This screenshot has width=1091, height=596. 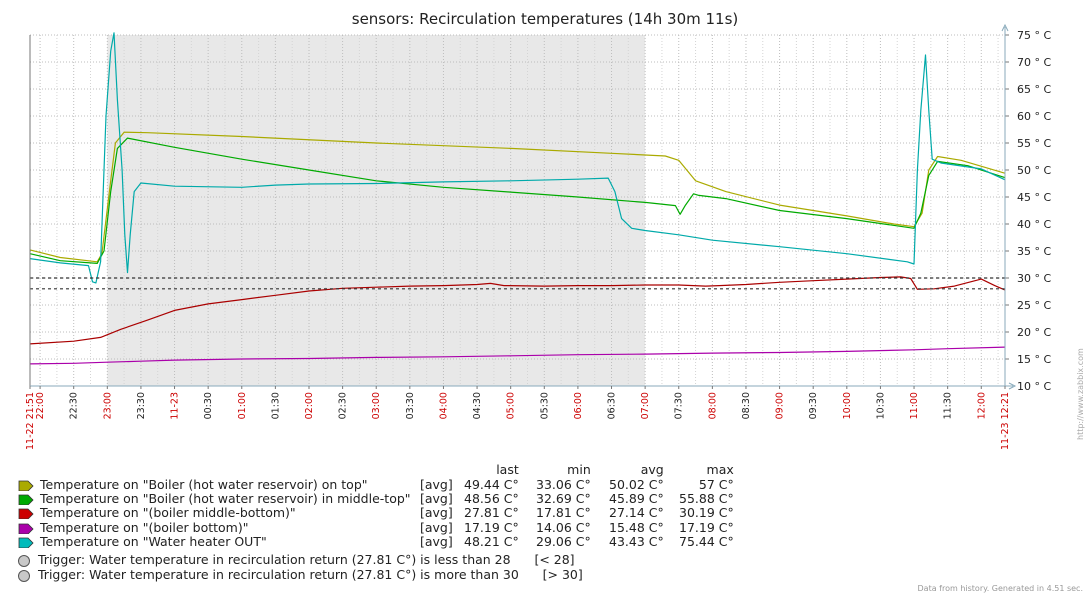 What do you see at coordinates (706, 513) in the screenshot?
I see `legend-max: 30.19 C°` at bounding box center [706, 513].